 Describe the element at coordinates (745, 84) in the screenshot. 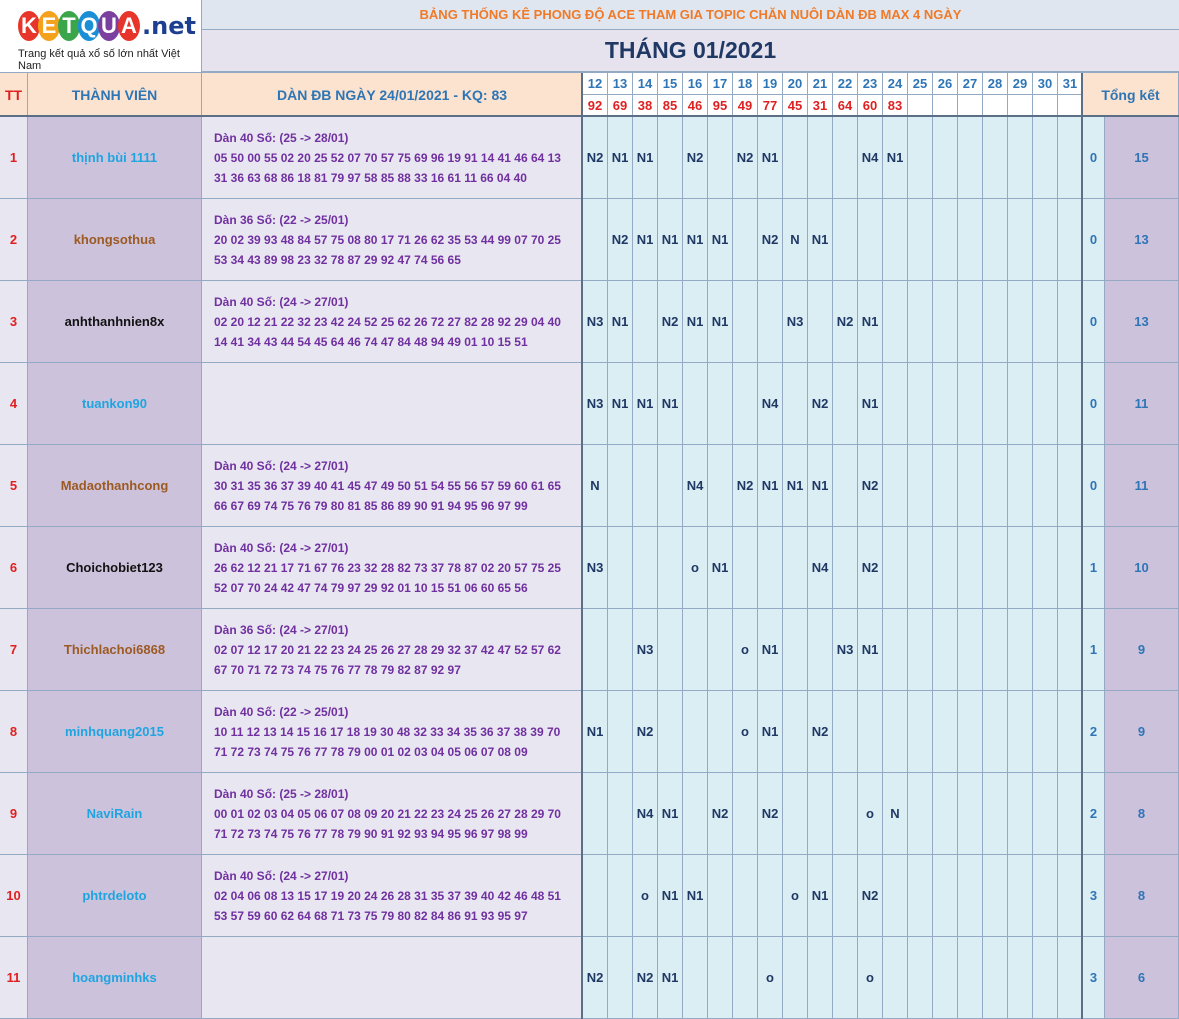

I see `day-header: 18` at that location.